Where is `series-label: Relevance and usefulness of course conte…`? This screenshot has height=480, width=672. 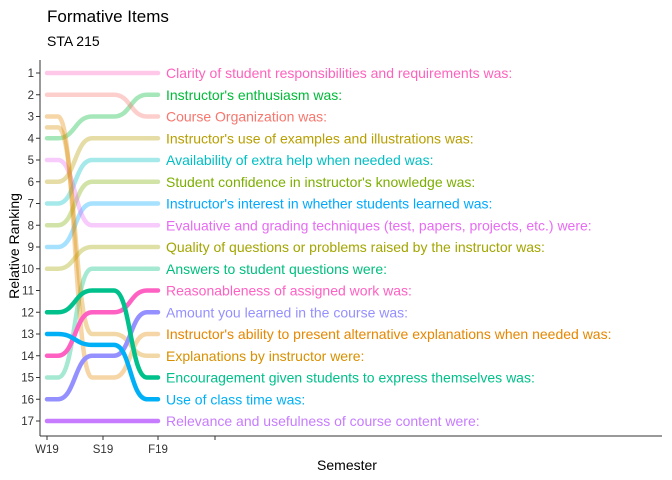 series-label: Relevance and usefulness of course conte… is located at coordinates (323, 421).